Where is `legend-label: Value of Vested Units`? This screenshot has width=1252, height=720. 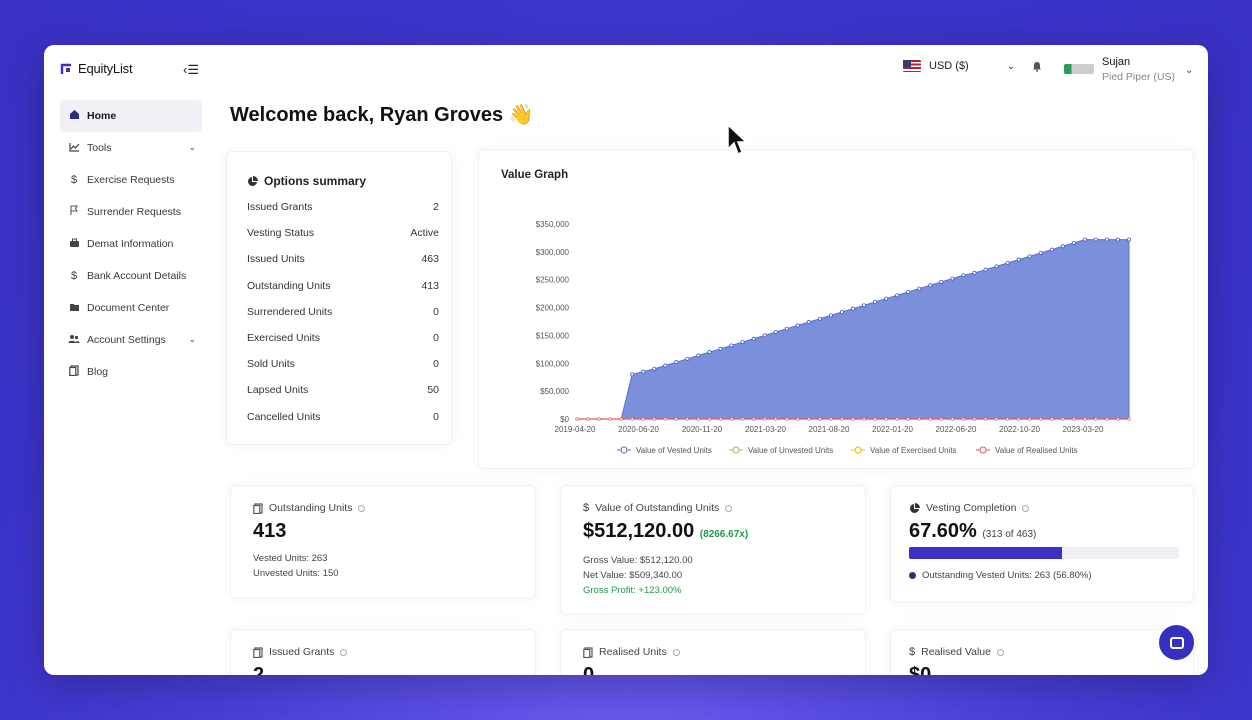
legend-label: Value of Vested Units is located at coordinates (674, 450).